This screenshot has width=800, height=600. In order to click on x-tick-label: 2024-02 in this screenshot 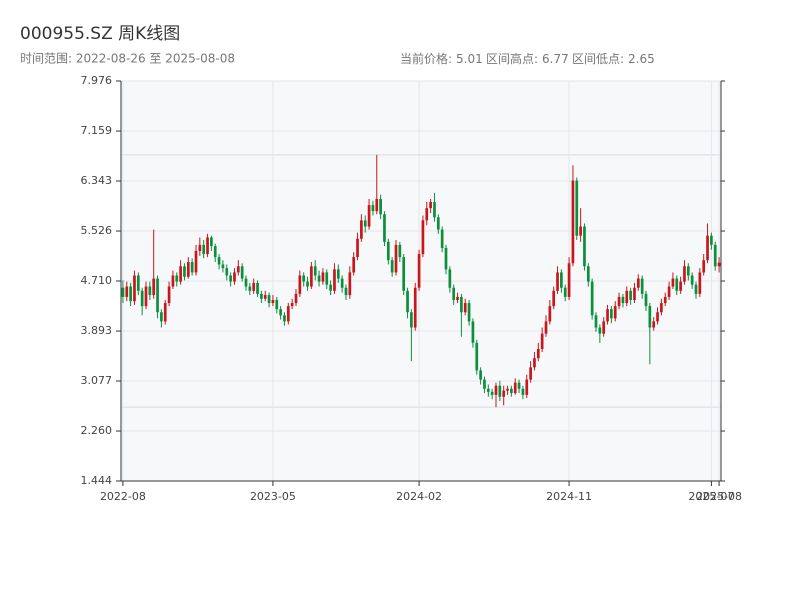, I will do `click(419, 496)`.